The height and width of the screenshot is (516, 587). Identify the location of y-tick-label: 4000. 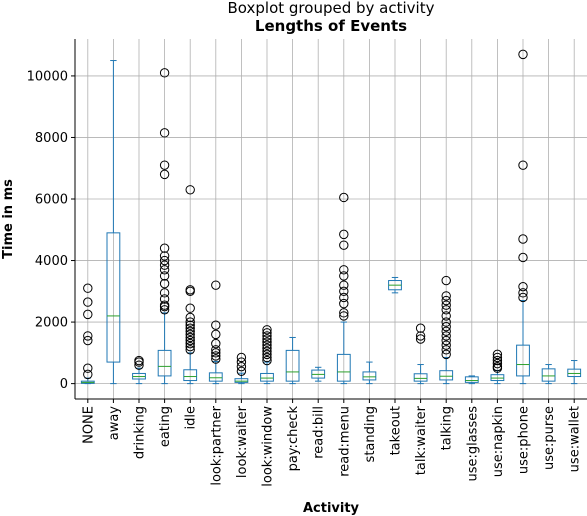
(51, 261).